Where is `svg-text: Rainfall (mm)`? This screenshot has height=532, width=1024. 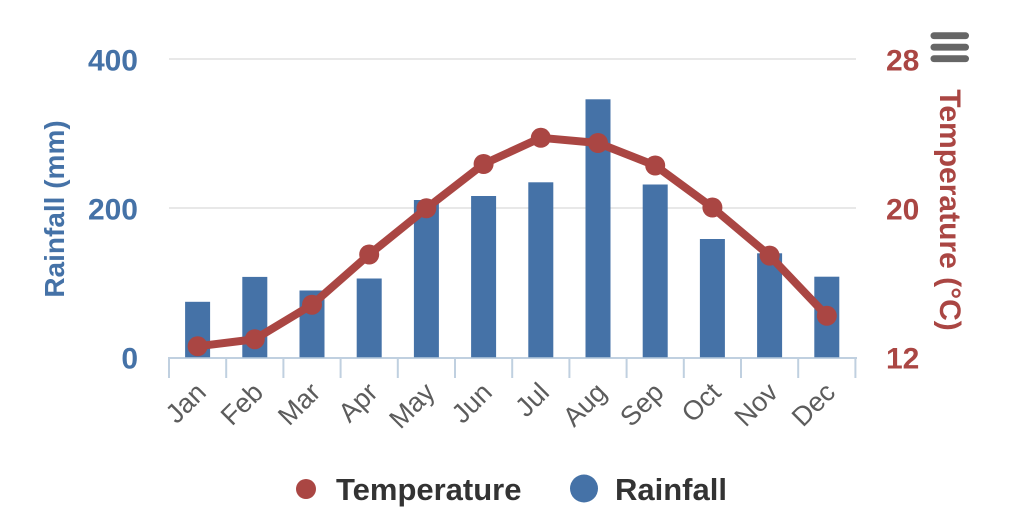
svg-text: Rainfall (mm) is located at coordinates (54, 208).